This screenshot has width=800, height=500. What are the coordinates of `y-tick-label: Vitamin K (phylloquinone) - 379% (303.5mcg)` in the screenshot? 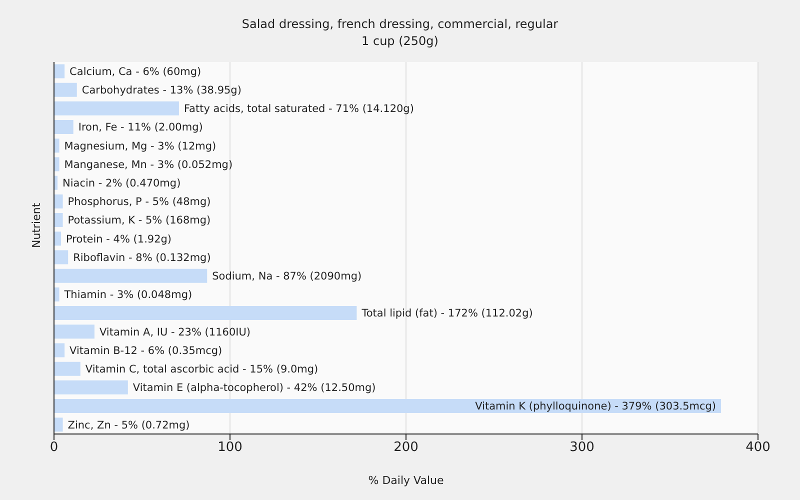 It's located at (595, 406).